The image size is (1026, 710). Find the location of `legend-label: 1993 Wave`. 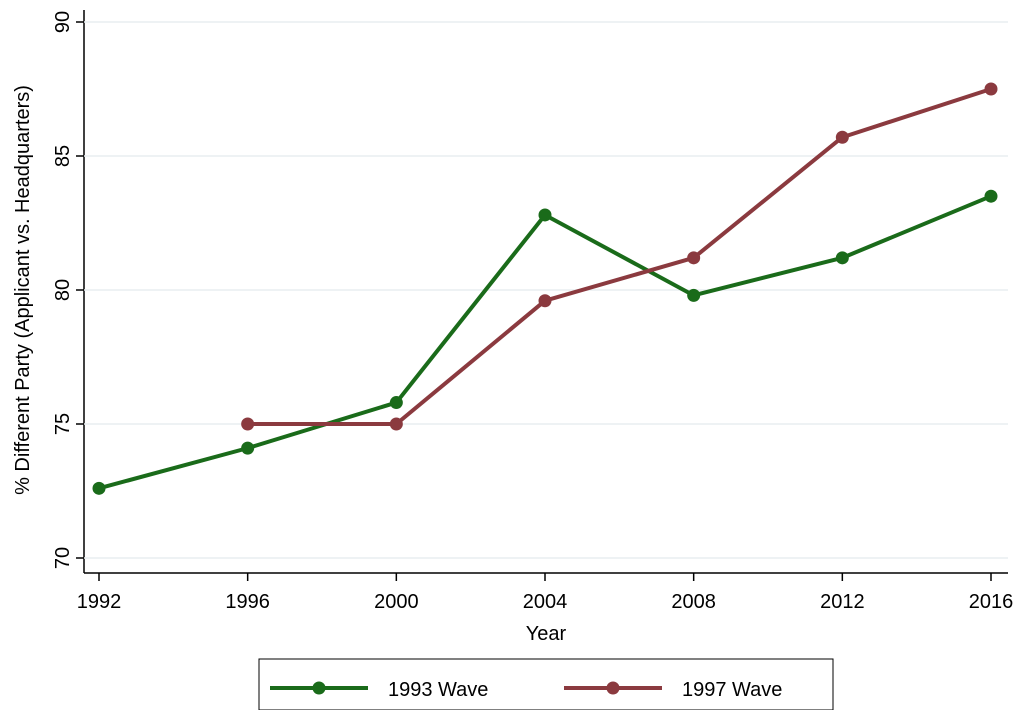

legend-label: 1993 Wave is located at coordinates (438, 690).